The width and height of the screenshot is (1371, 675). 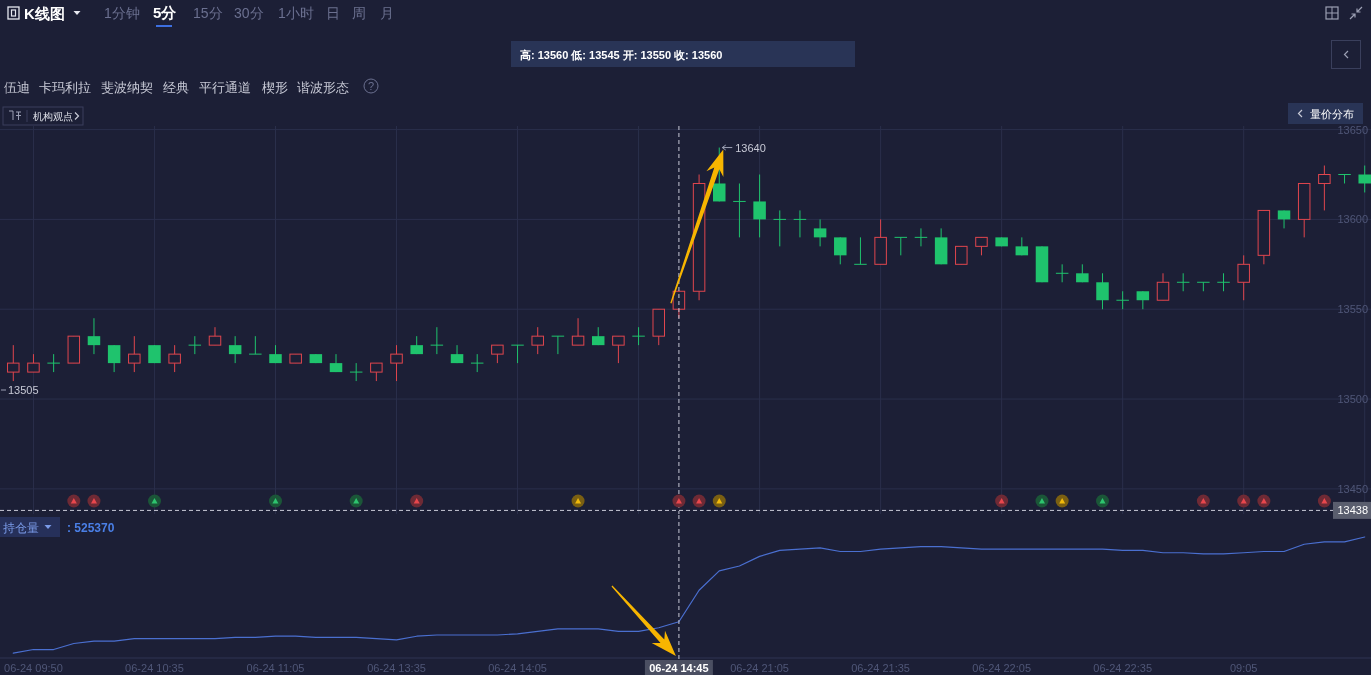 I want to click on x-tick-label: 06-24 13:35, so click(x=396, y=668).